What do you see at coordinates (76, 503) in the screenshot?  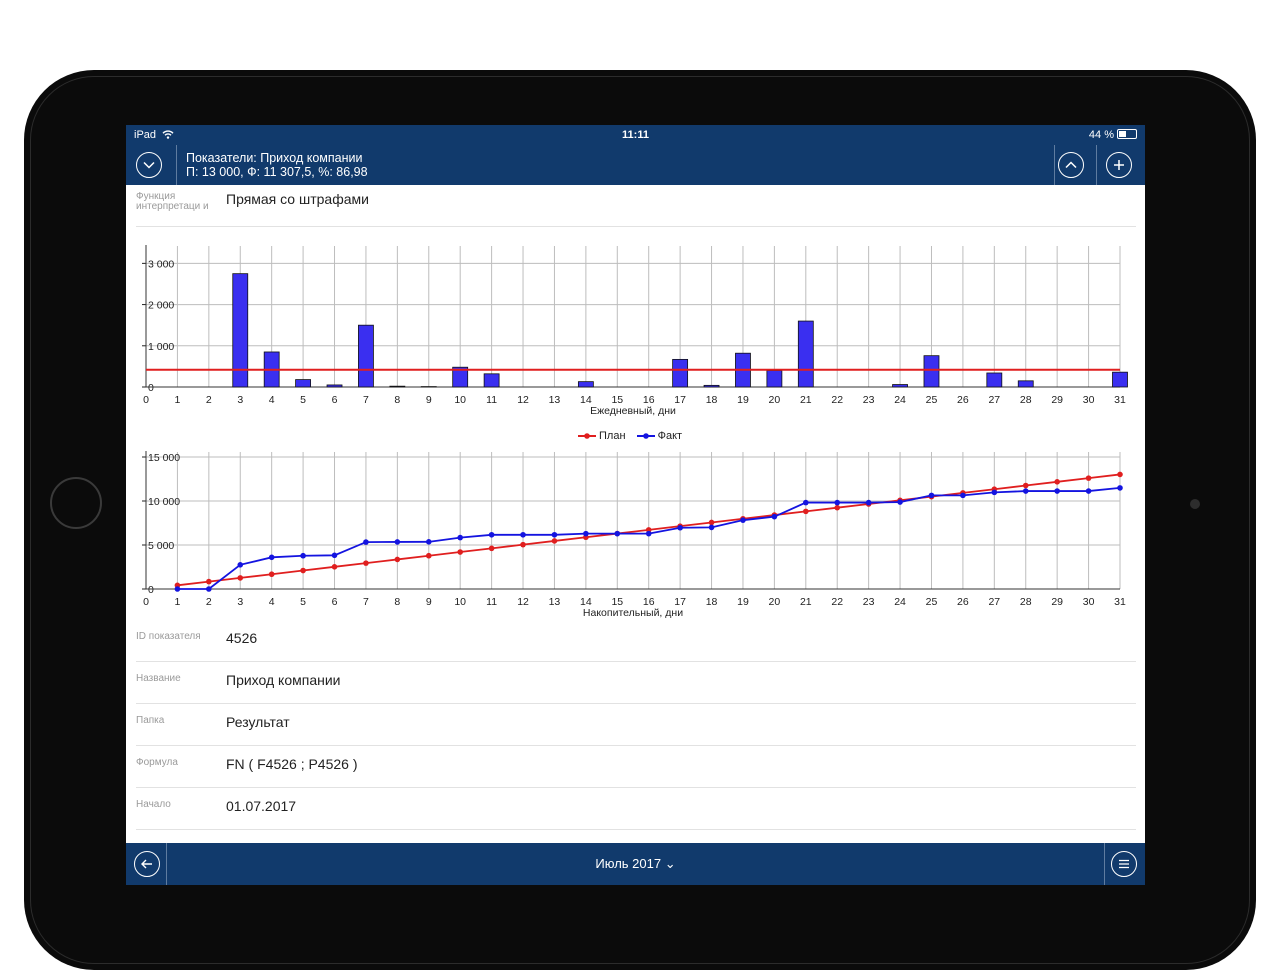 I see `home-button` at bounding box center [76, 503].